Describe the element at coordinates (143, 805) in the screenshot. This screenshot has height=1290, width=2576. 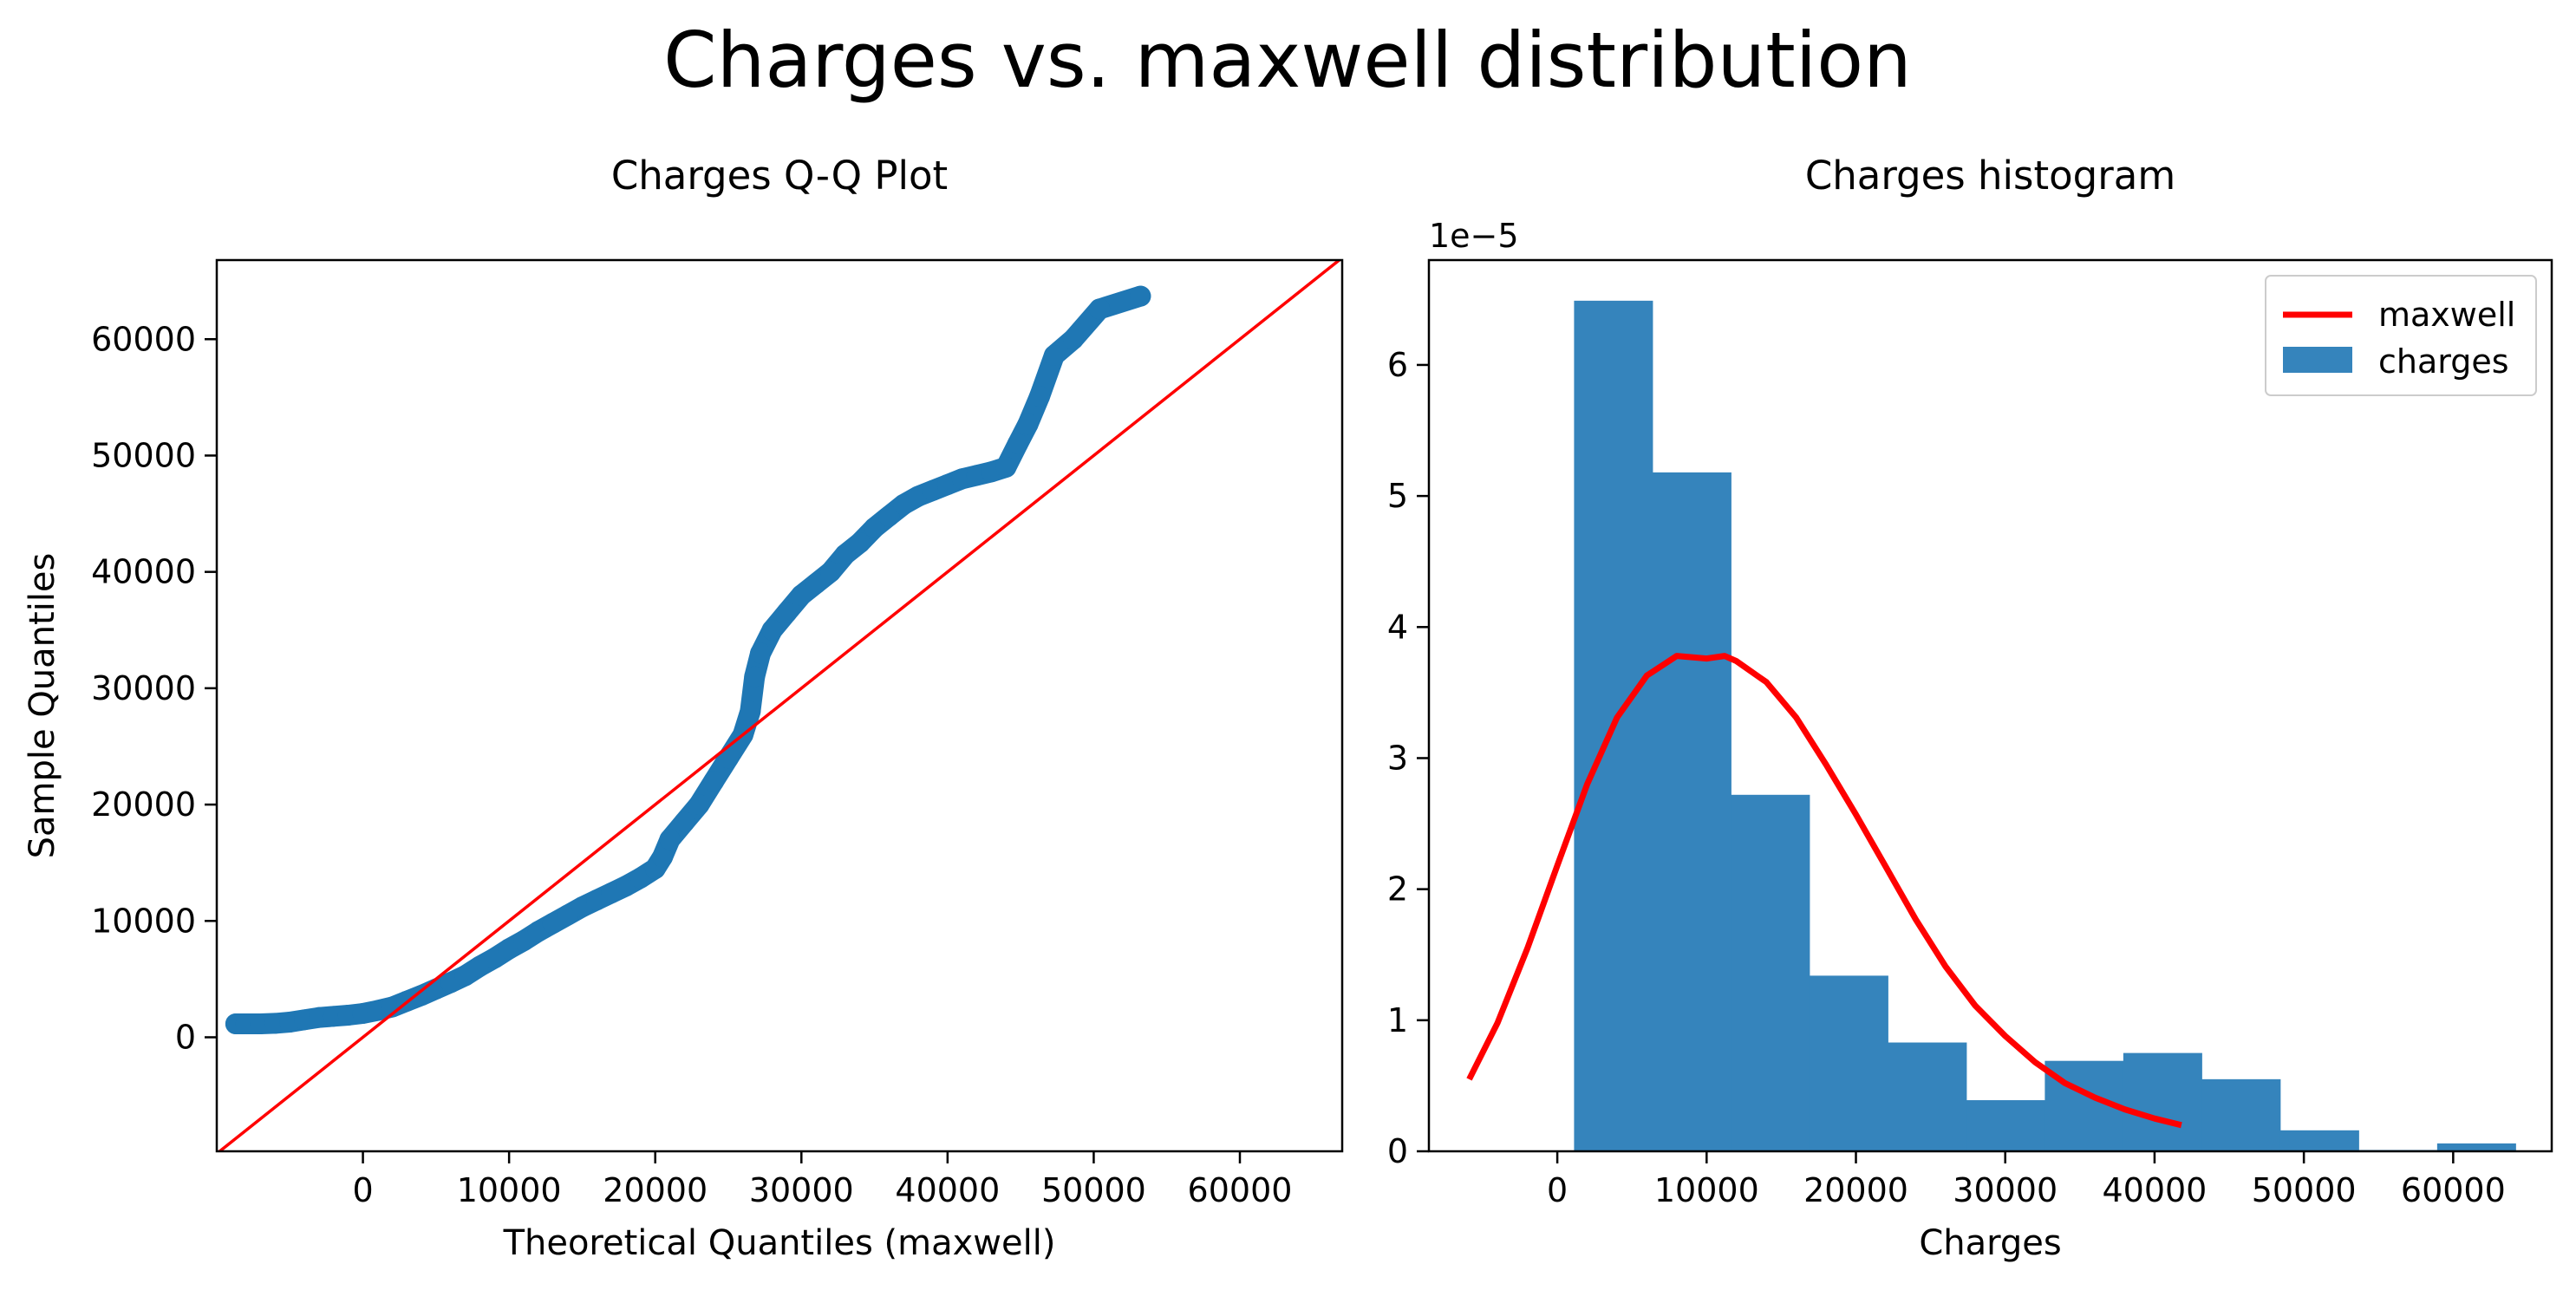
I see `qq-plot-y-tick-label: 20000` at that location.